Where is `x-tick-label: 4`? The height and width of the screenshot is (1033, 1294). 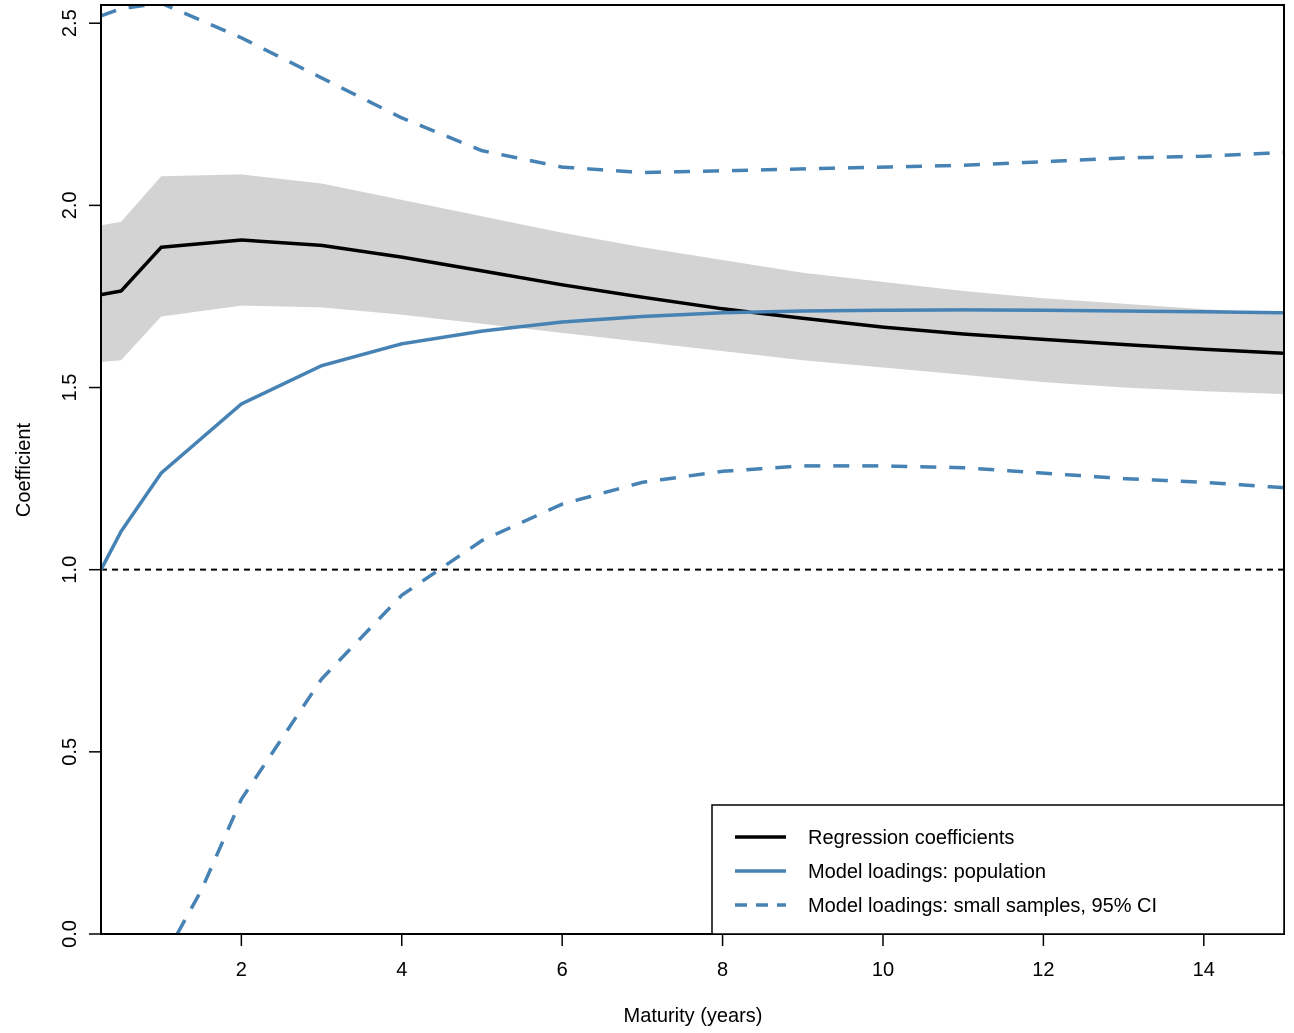
x-tick-label: 4 is located at coordinates (401, 970).